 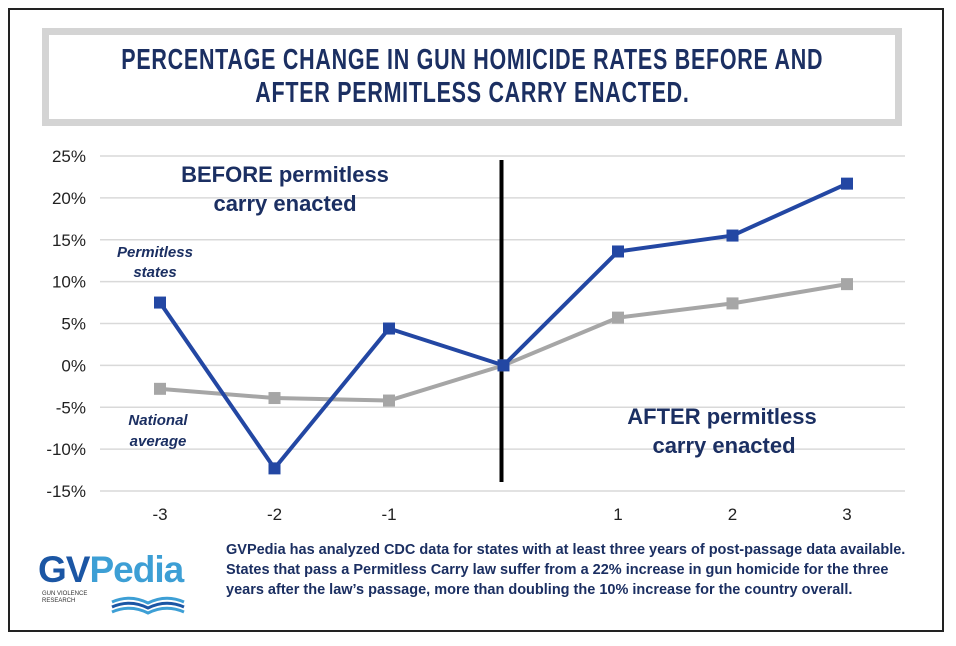 What do you see at coordinates (722, 416) in the screenshot?
I see `after-annotation-line-1: AFTER permitless` at bounding box center [722, 416].